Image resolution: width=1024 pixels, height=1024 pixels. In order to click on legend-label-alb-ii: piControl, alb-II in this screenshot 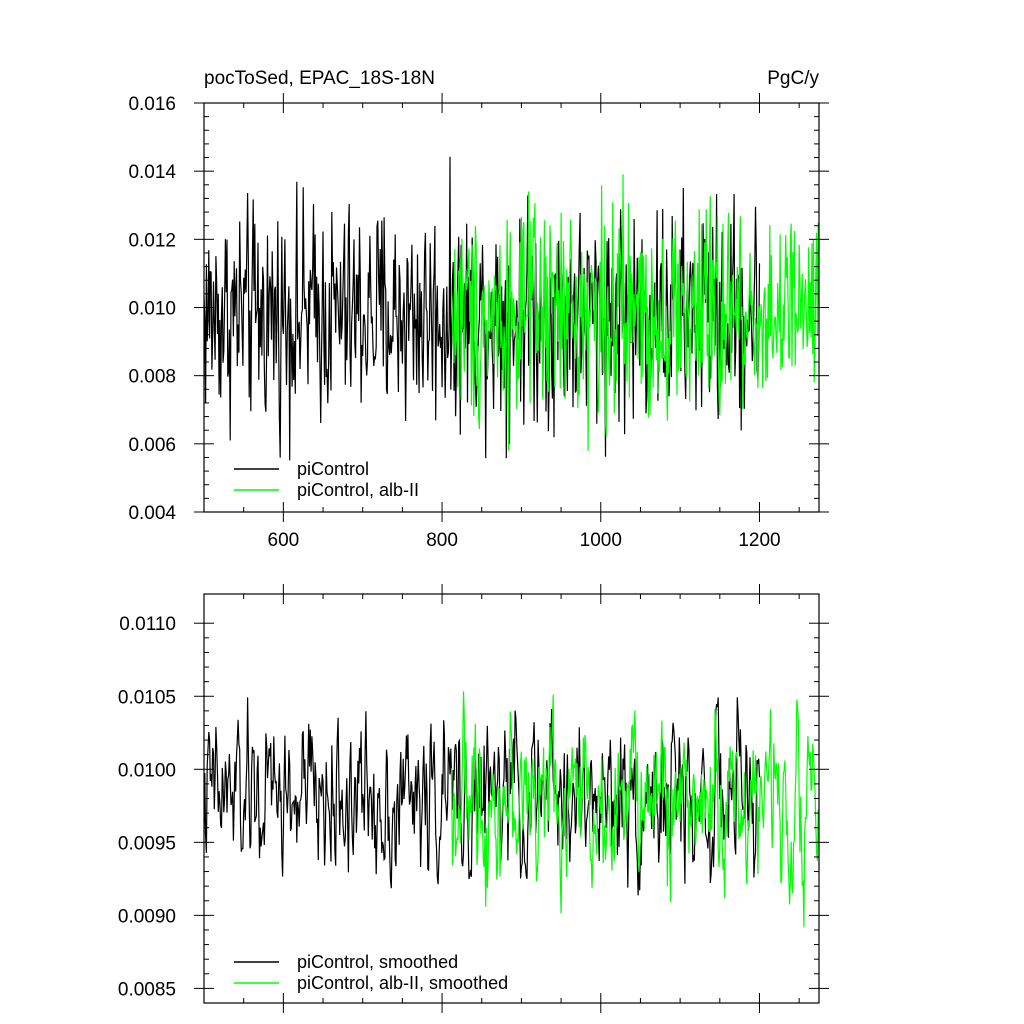, I will do `click(358, 490)`.